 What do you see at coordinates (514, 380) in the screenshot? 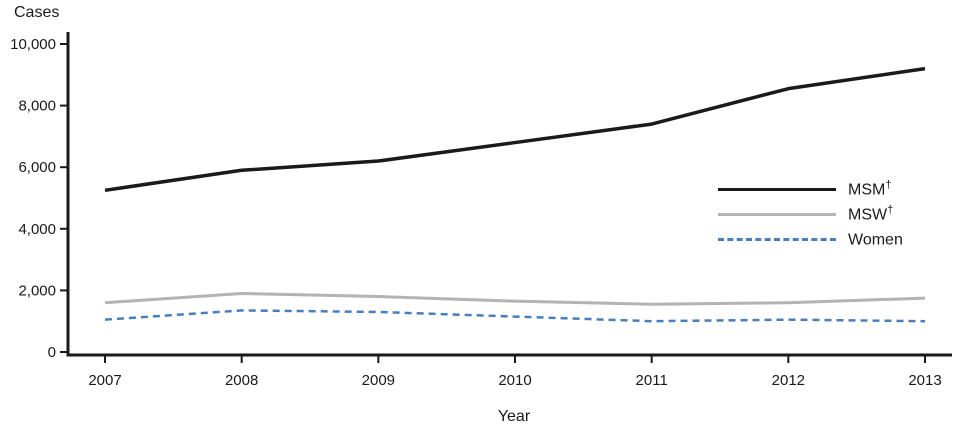
I see `x-tick-label: 2010` at bounding box center [514, 380].